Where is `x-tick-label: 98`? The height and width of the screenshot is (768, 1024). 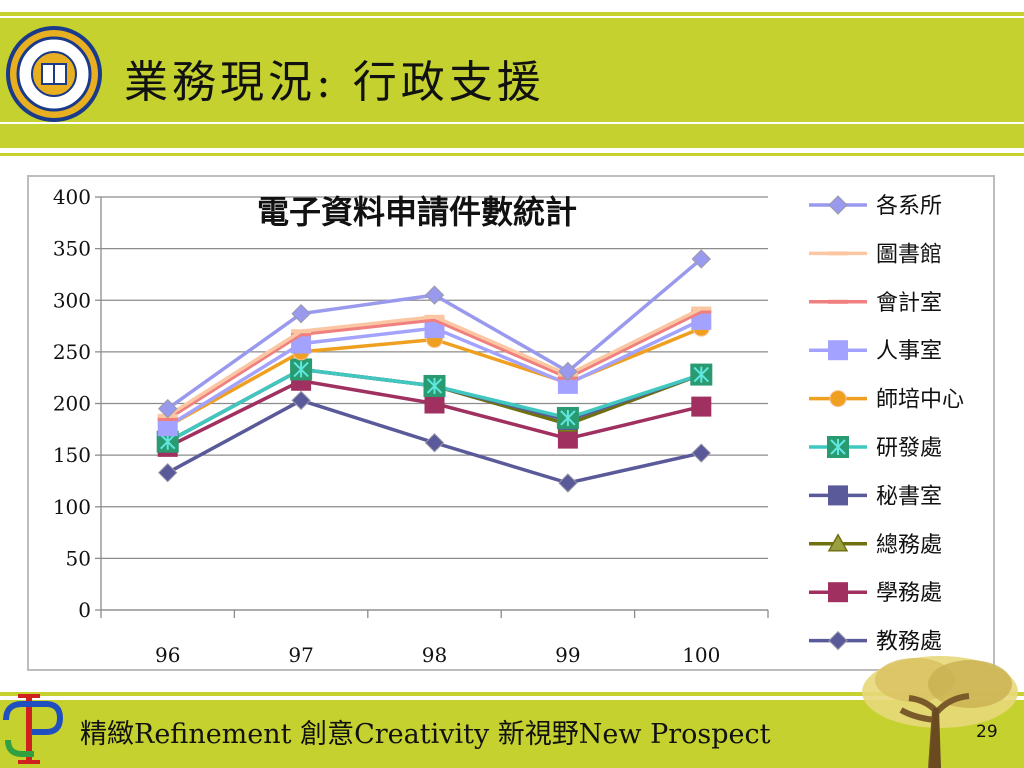
x-tick-label: 98 is located at coordinates (434, 655).